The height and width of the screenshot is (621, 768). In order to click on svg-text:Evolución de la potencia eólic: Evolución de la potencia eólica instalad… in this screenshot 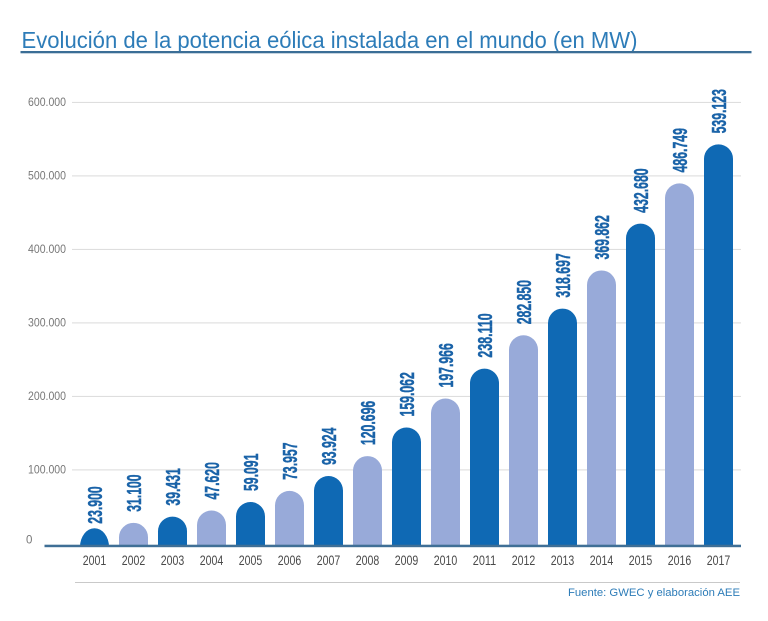, I will do `click(330, 40)`.